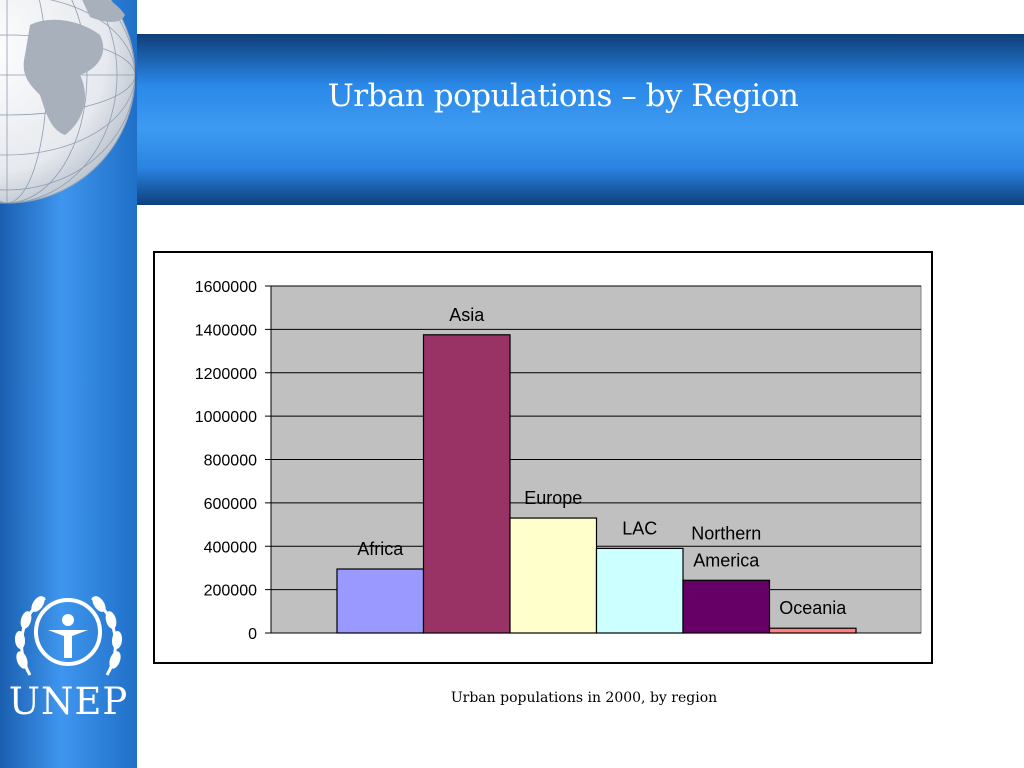  What do you see at coordinates (67, 102) in the screenshot?
I see `globe-icon` at bounding box center [67, 102].